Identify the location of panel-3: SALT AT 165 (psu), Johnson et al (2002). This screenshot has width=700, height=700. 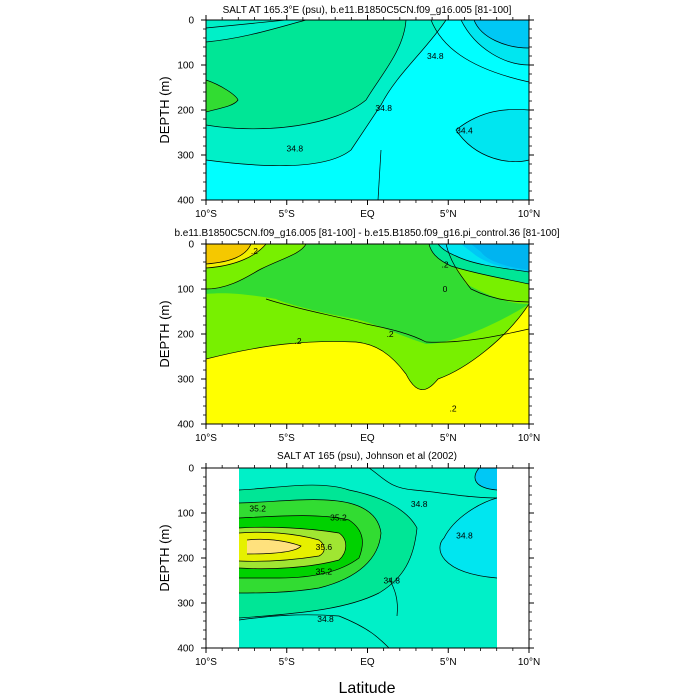
(367, 550).